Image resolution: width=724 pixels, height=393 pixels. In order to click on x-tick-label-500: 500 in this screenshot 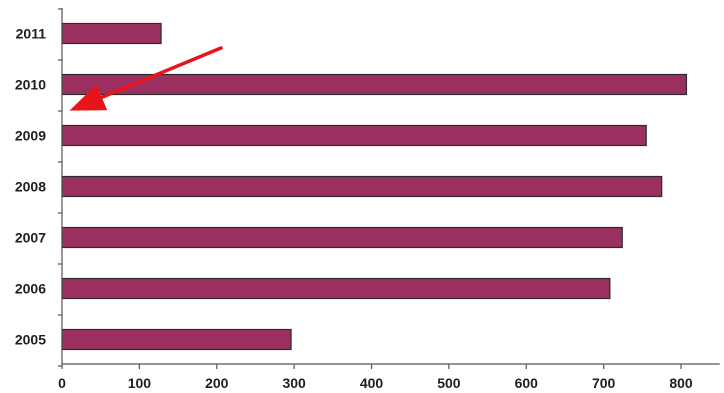, I will do `click(449, 383)`.